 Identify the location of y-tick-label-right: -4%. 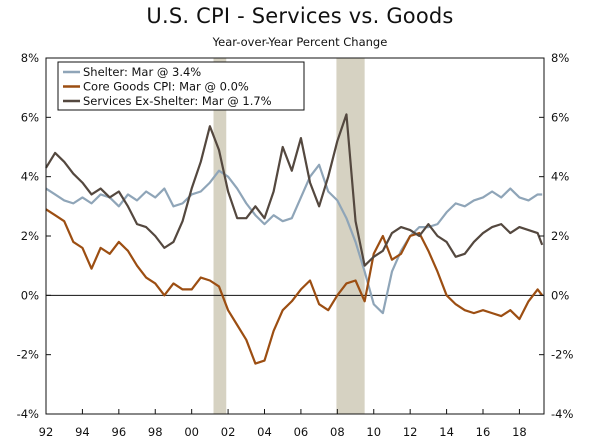
(562, 414).